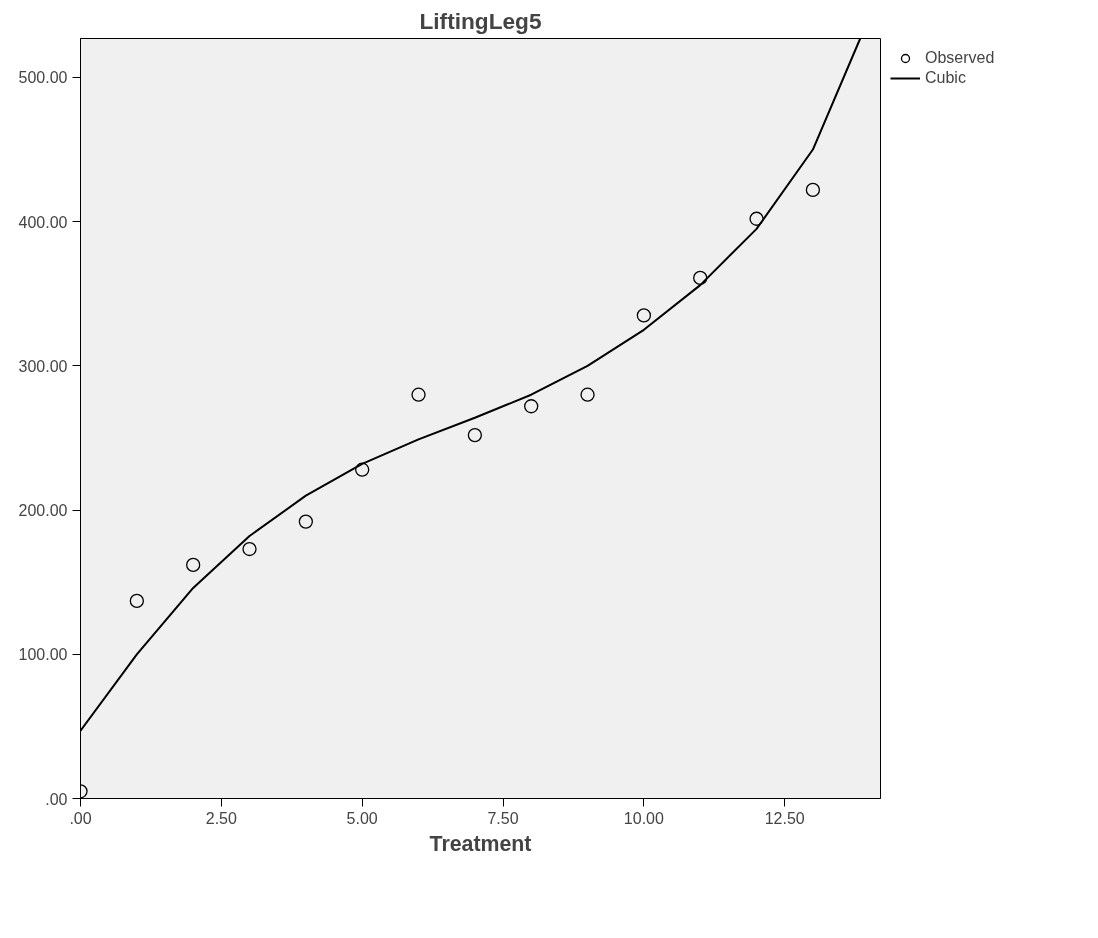 The image size is (1098, 938). I want to click on y-tick-label: .00, so click(56, 799).